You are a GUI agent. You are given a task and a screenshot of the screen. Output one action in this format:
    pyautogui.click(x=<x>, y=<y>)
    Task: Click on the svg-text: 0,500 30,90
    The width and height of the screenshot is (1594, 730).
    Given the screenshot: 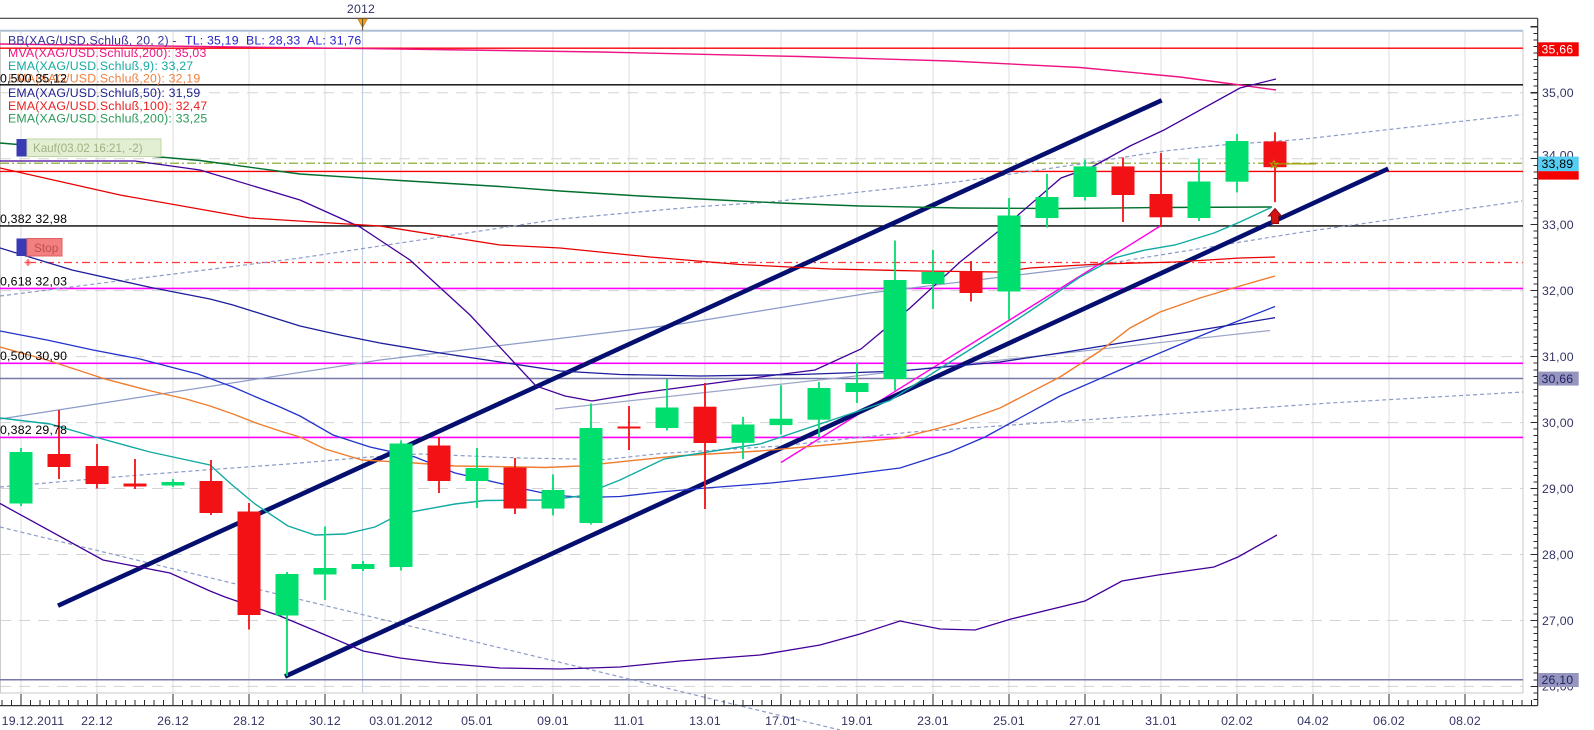 What is the action you would take?
    pyautogui.click(x=33, y=356)
    